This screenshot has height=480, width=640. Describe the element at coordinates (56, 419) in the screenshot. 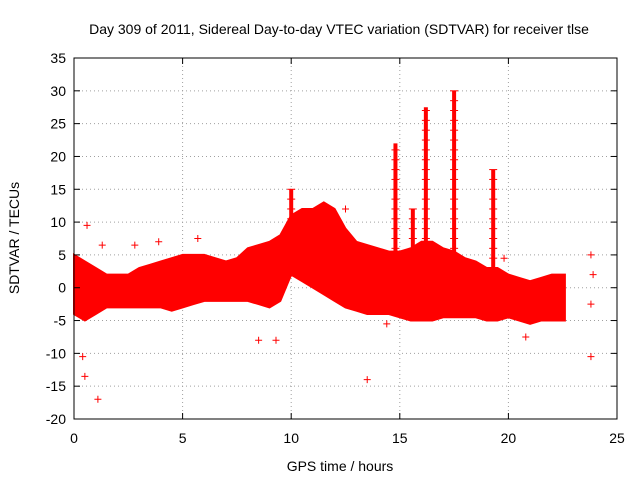

I see `y-tick-label: -20` at that location.